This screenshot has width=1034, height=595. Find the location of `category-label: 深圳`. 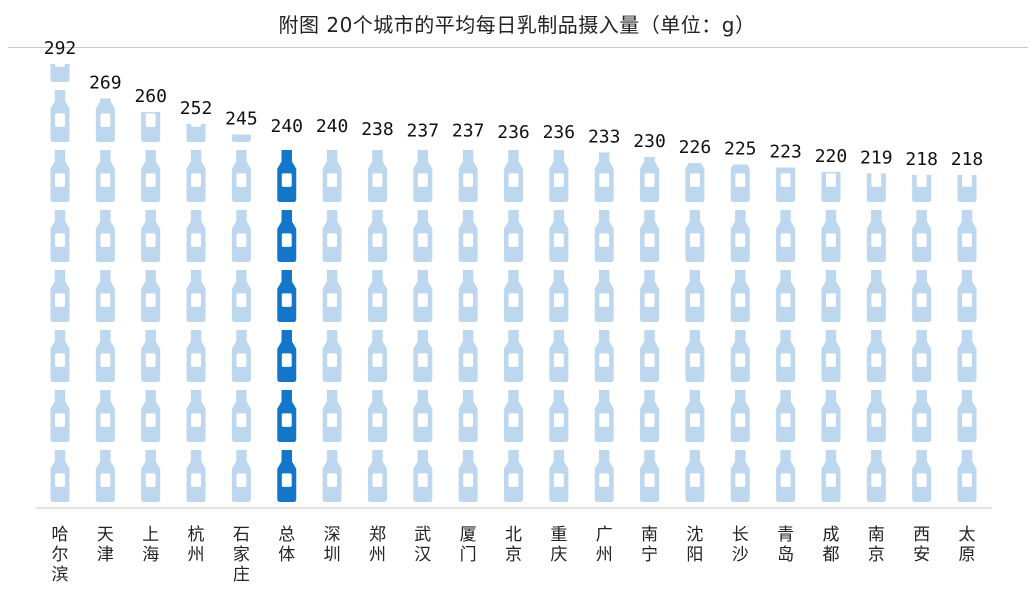

category-label: 深圳 is located at coordinates (332, 545).